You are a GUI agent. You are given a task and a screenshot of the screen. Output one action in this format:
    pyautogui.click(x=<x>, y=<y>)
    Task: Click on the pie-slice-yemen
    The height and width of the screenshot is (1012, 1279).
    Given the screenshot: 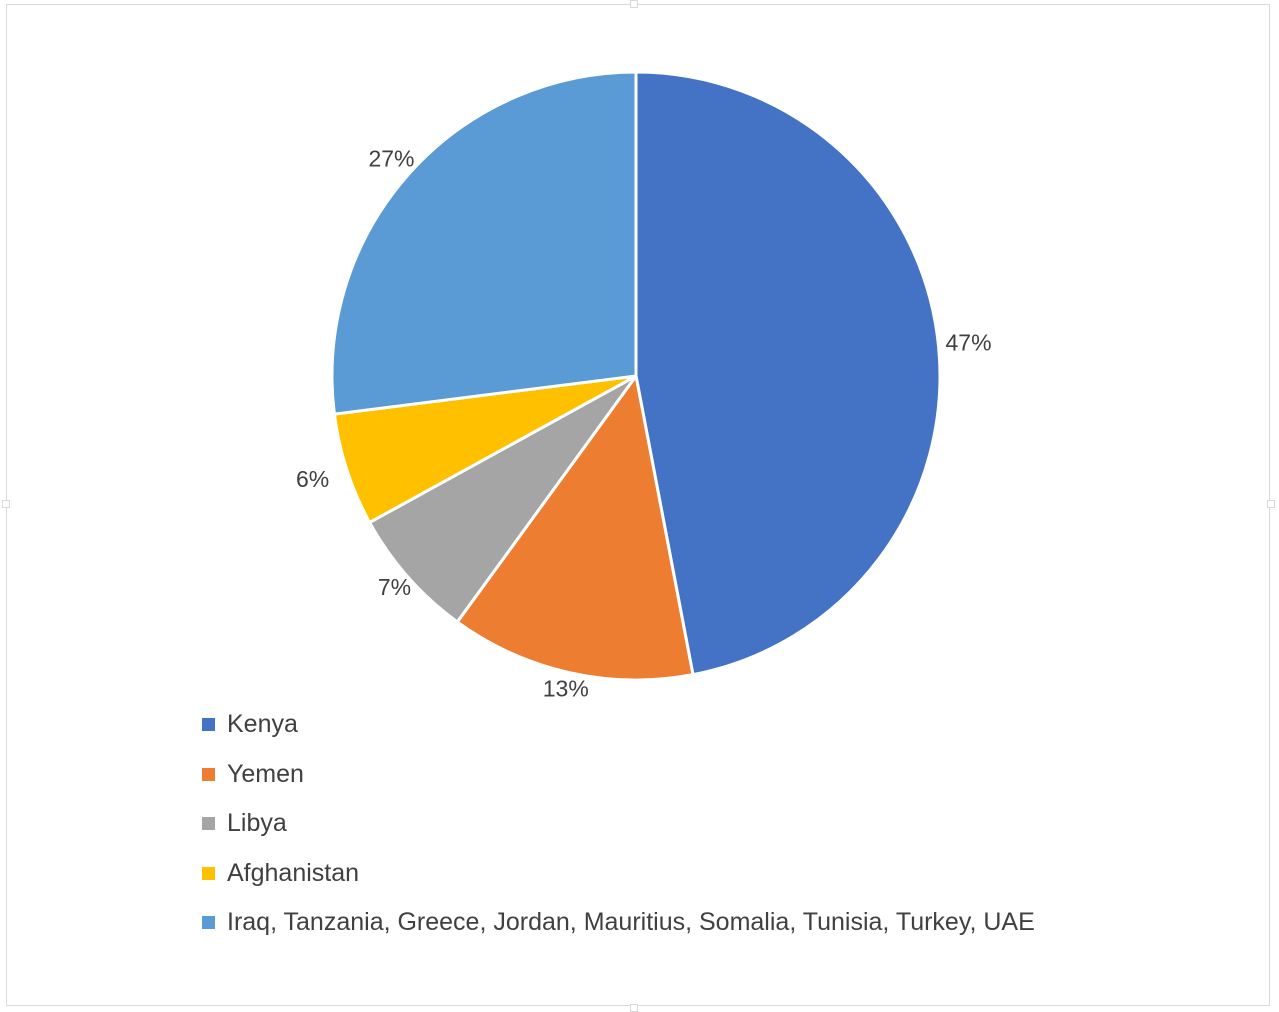 What is the action you would take?
    pyautogui.click(x=575, y=527)
    